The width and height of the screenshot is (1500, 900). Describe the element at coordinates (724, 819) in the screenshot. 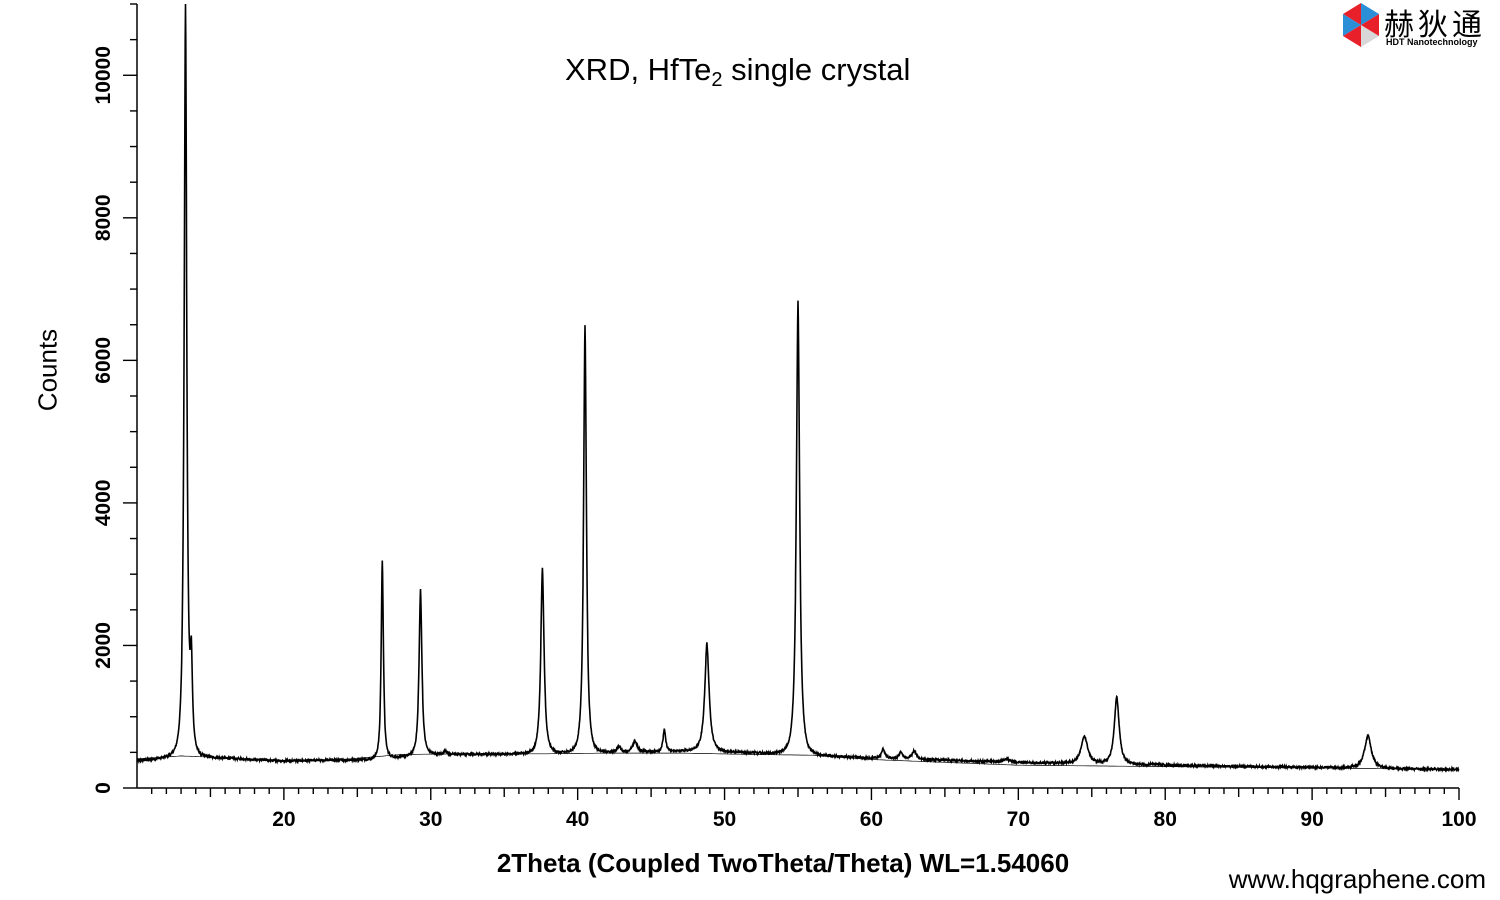

I see `x-tick-label: 50` at that location.